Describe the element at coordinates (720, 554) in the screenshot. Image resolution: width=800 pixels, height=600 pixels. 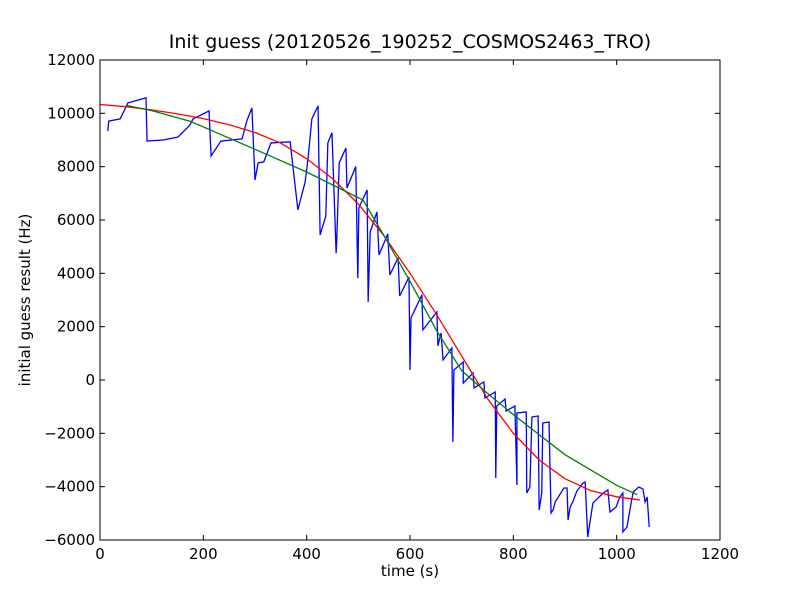
I see `x-tick-label: 1200` at that location.